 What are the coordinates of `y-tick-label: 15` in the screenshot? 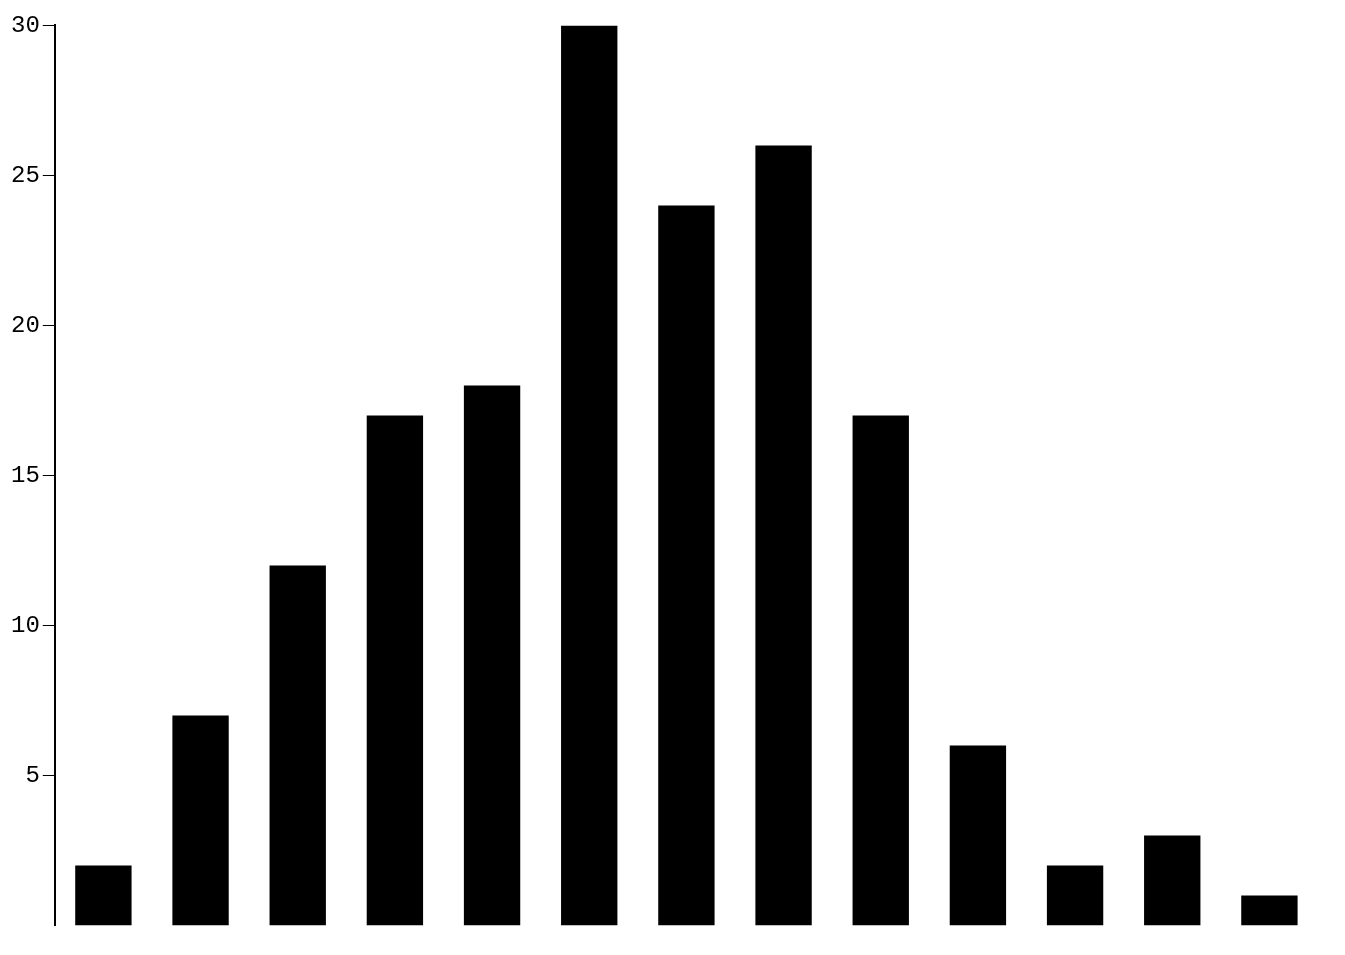 It's located at (25, 475).